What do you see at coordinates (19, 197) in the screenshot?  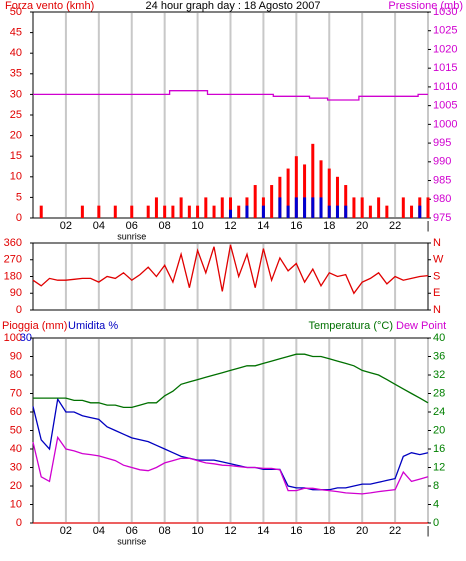 I see `y-tick-label: 5` at bounding box center [19, 197].